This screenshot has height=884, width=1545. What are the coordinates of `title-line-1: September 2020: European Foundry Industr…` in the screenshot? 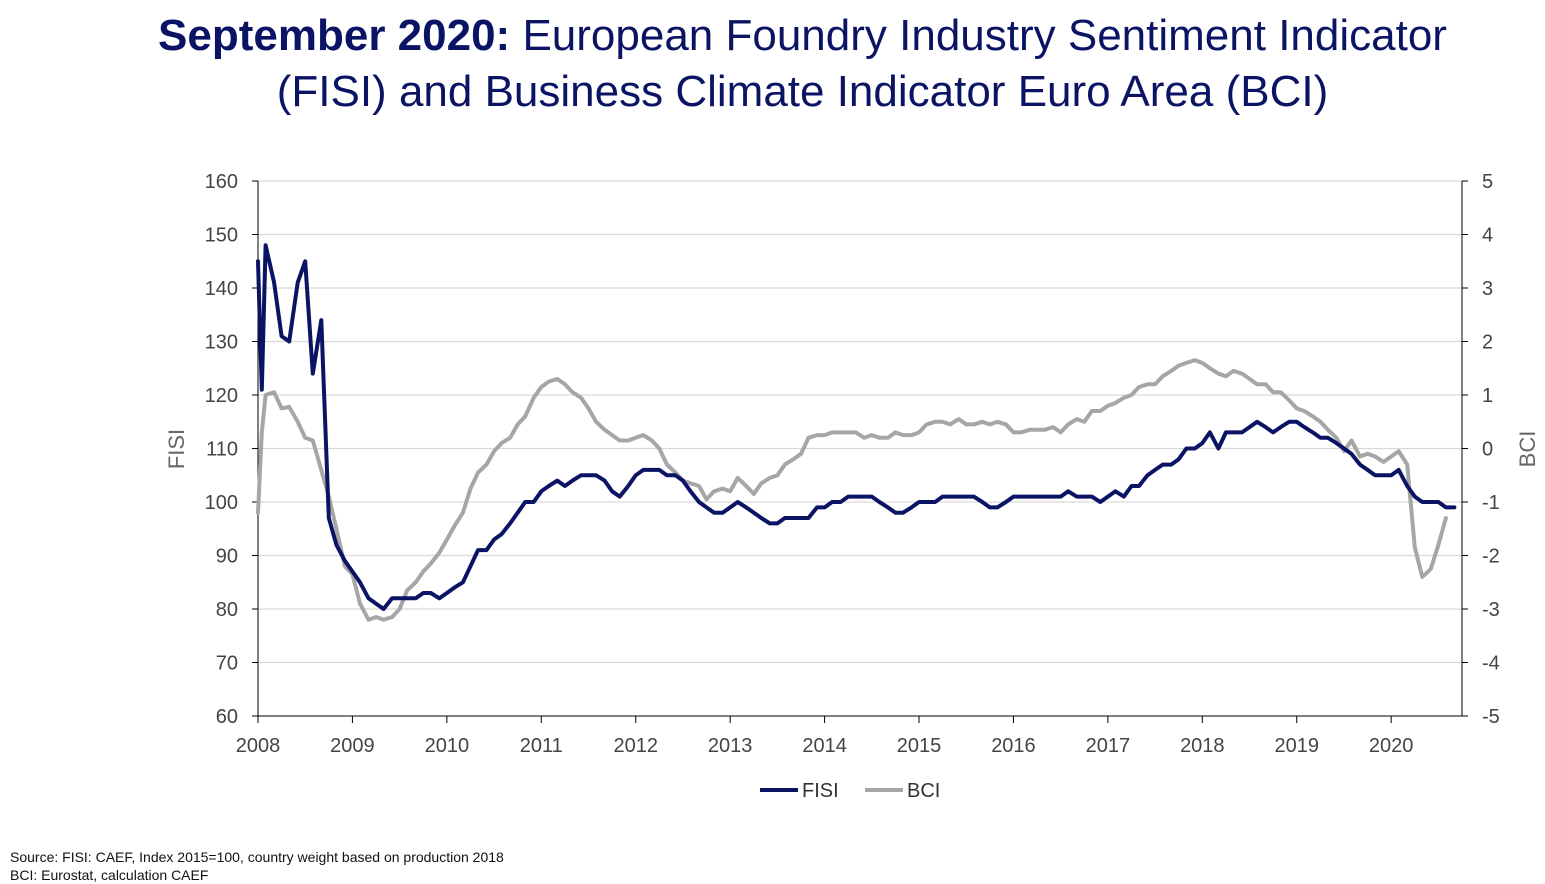 It's located at (802, 36).